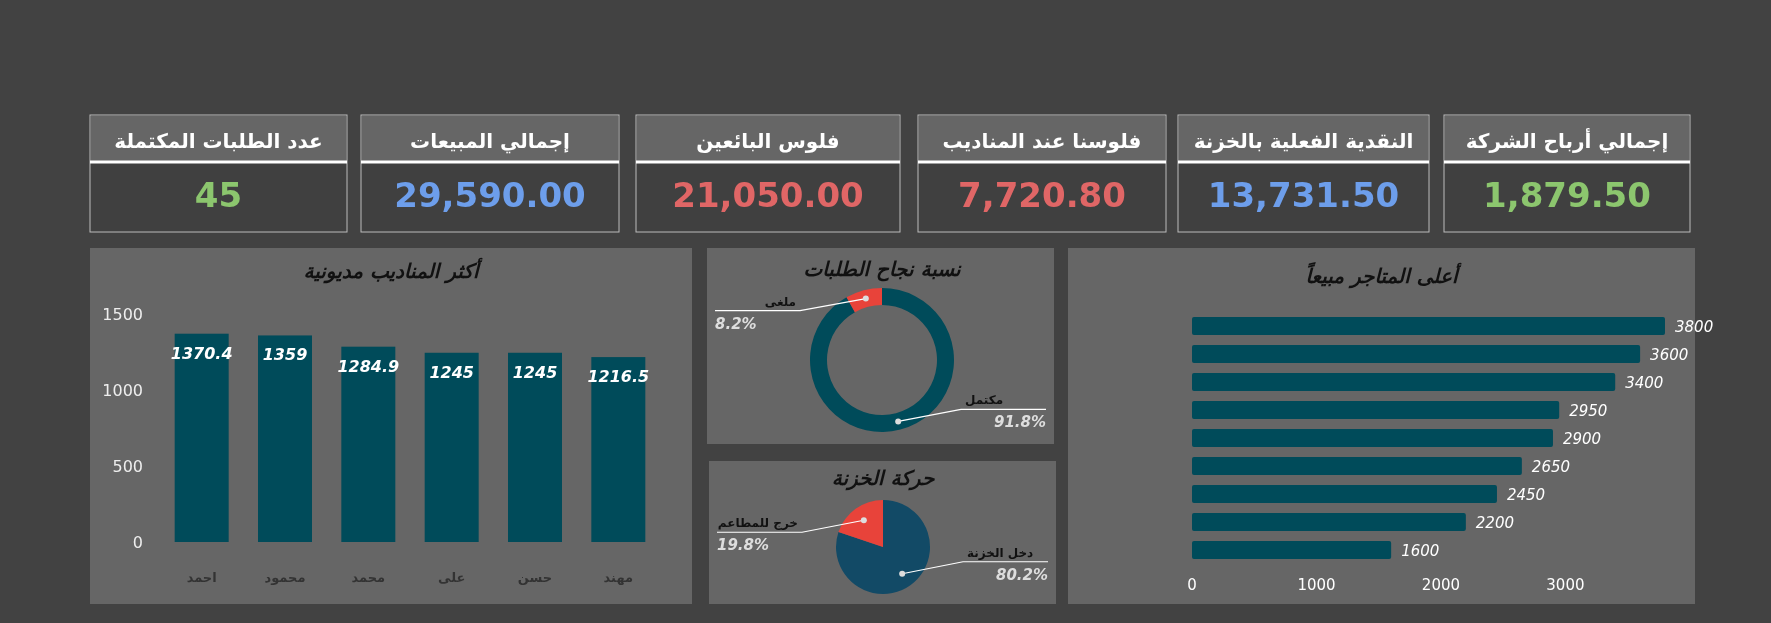 Image resolution: width=1771 pixels, height=623 pixels. Describe the element at coordinates (1551, 467) in the screenshot. I see `data-label: 2650` at that location.